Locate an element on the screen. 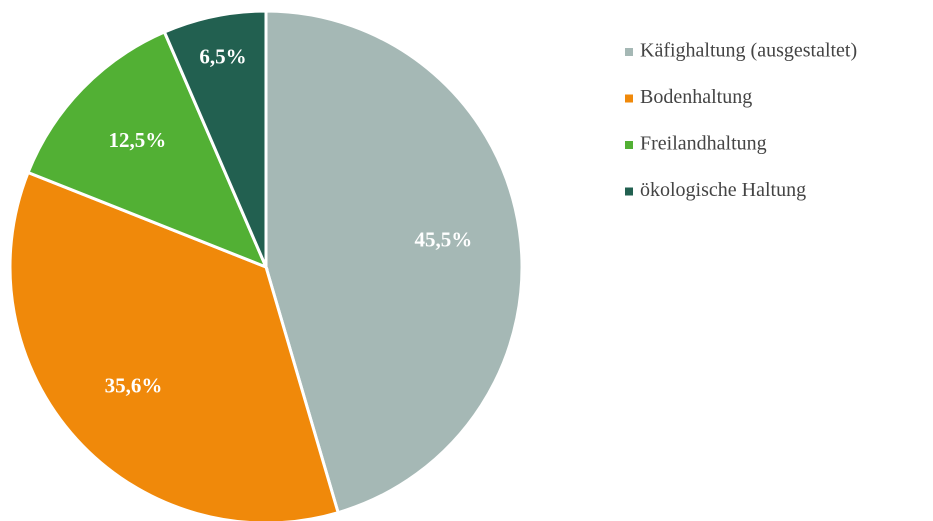 The image size is (933, 521). data-label: 45,5% is located at coordinates (444, 239).